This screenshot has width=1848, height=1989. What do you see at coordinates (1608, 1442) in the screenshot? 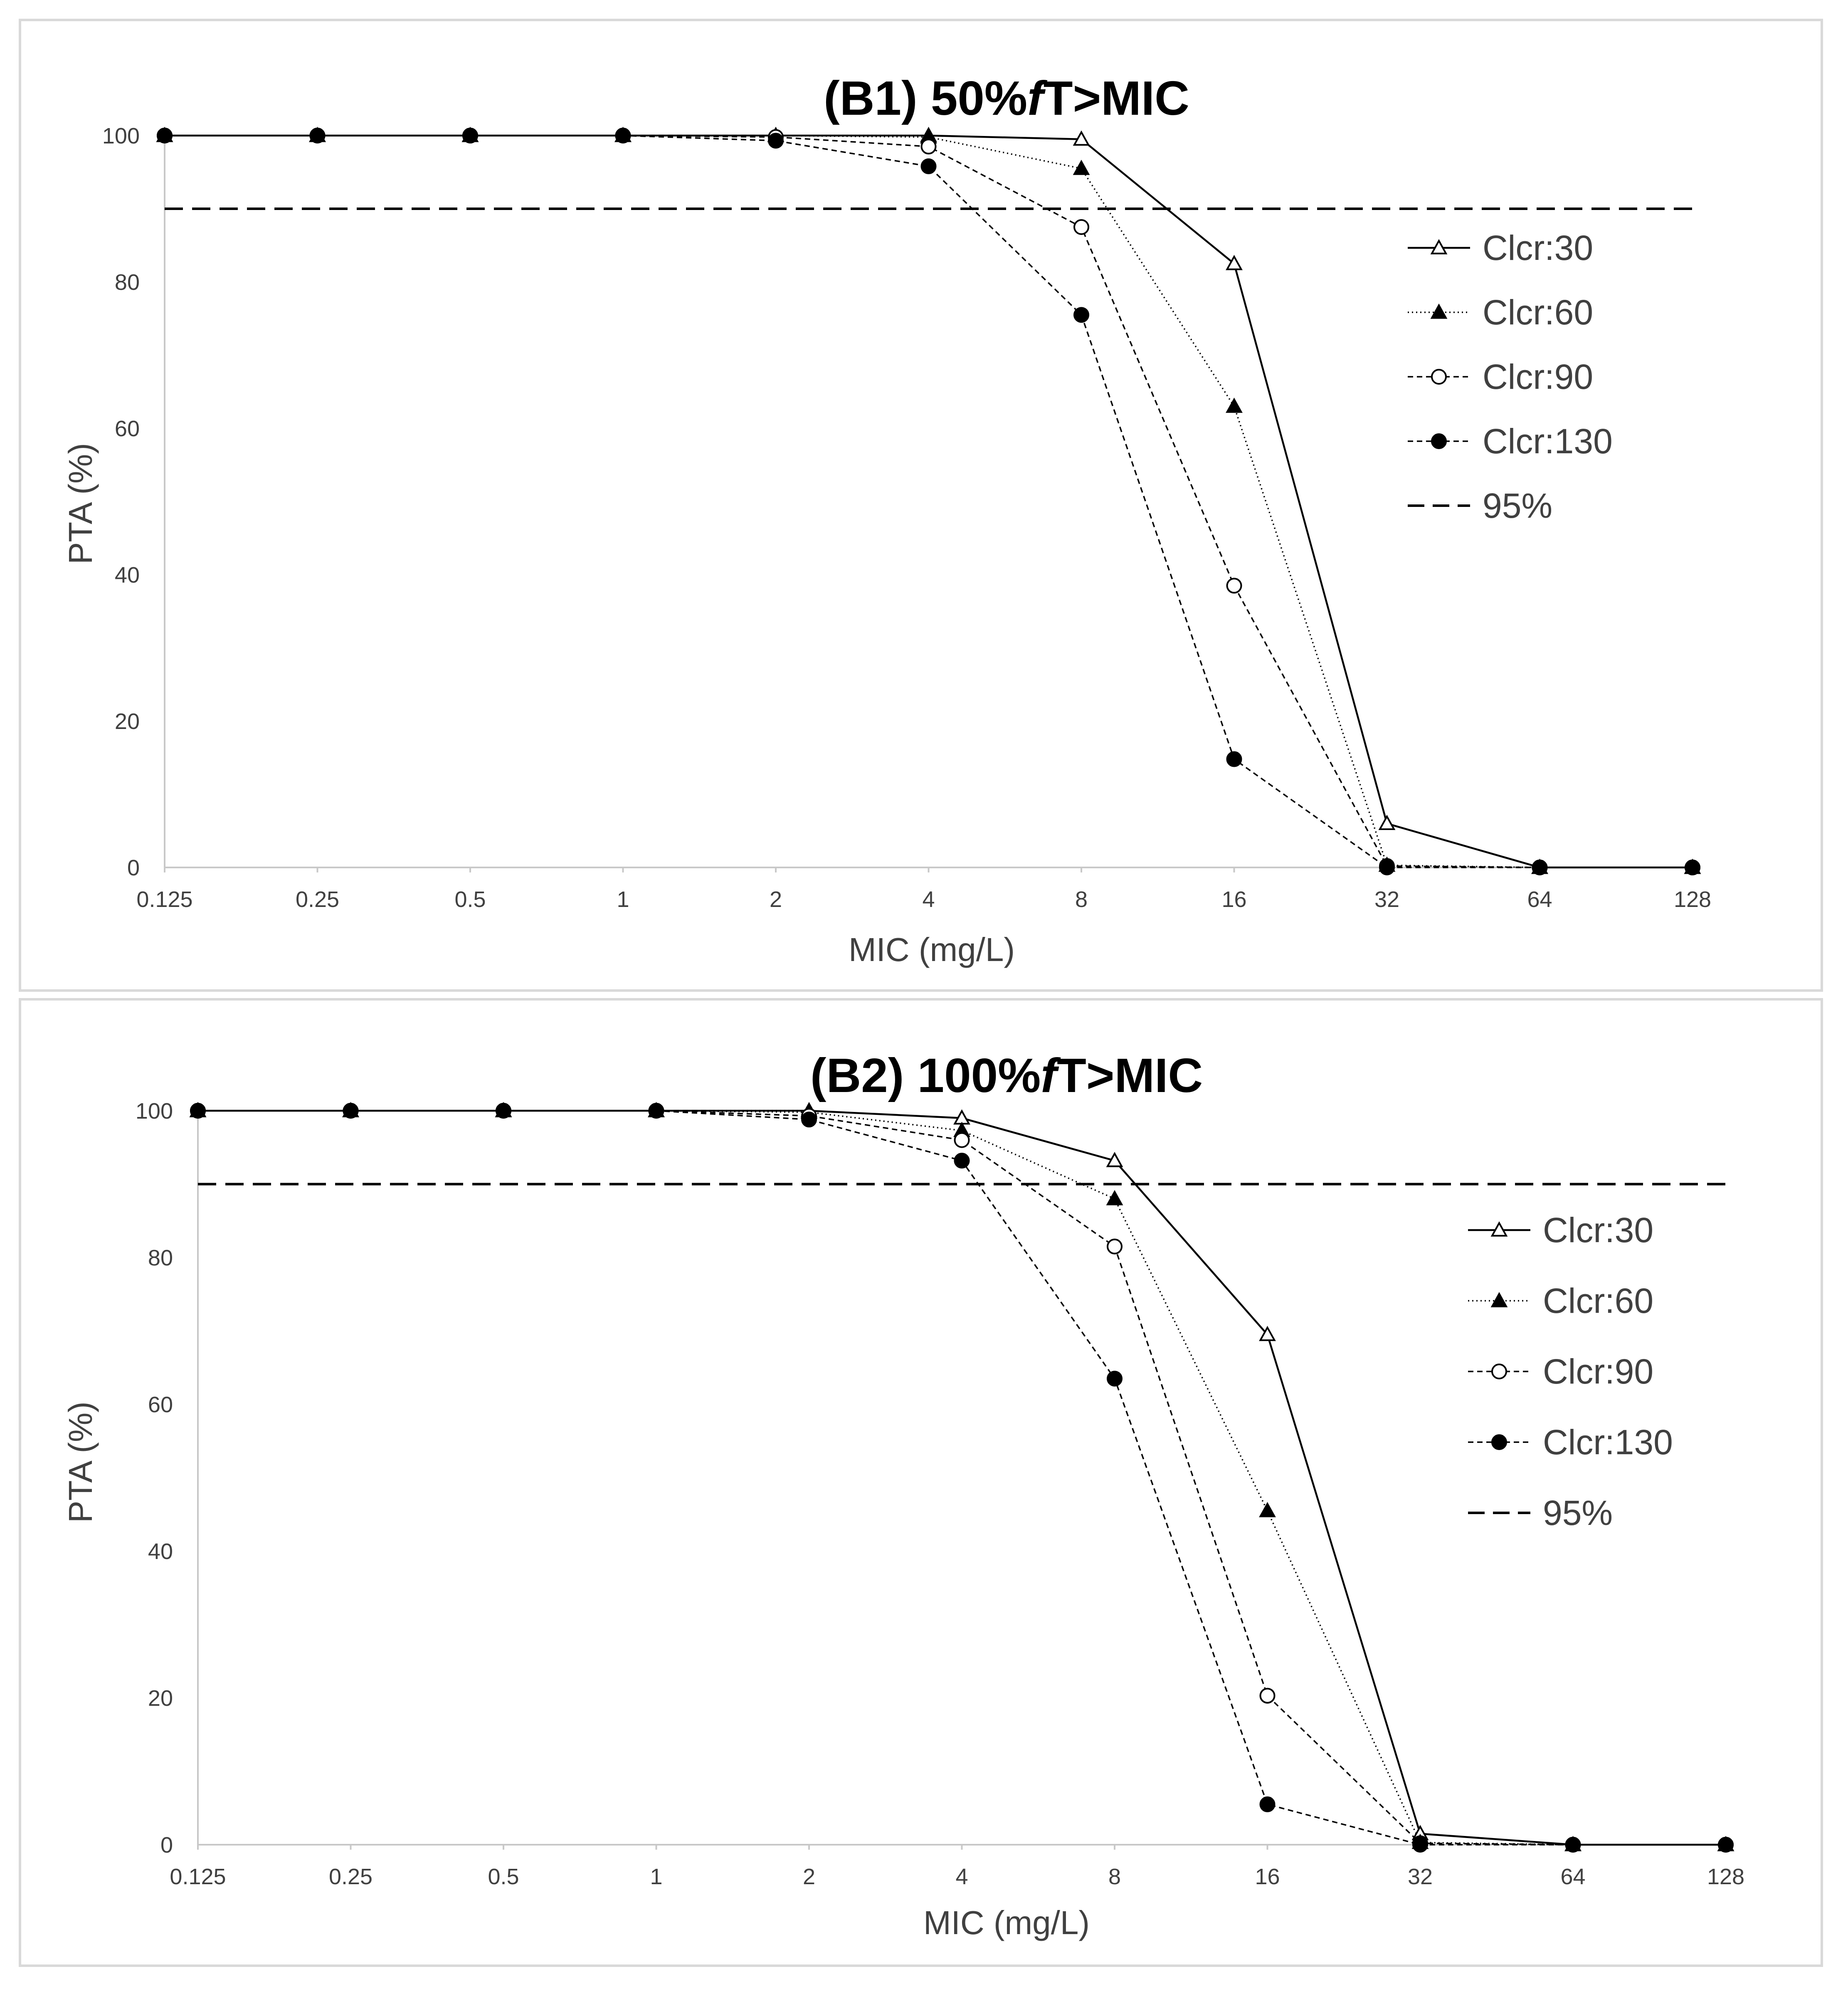
I see `legend-label: Clcr:130` at bounding box center [1608, 1442].